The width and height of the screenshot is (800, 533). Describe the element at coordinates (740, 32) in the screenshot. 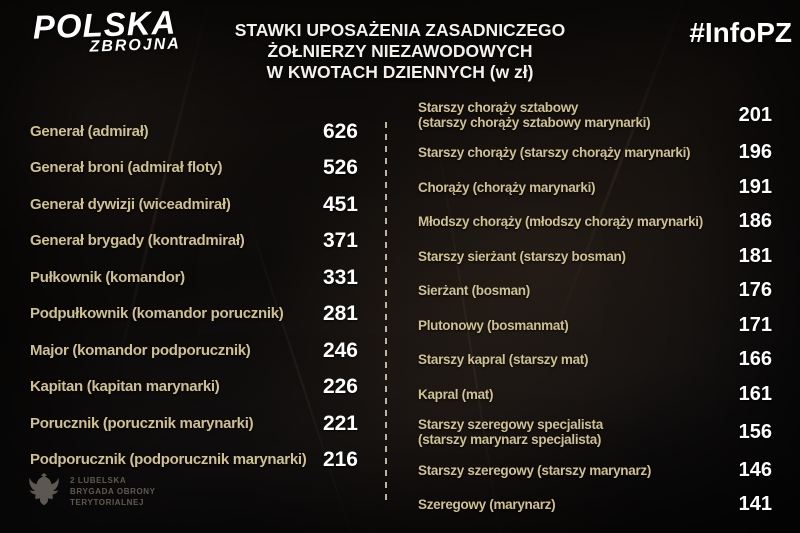

I see `hashtag-infopz: #InfoPZ` at that location.